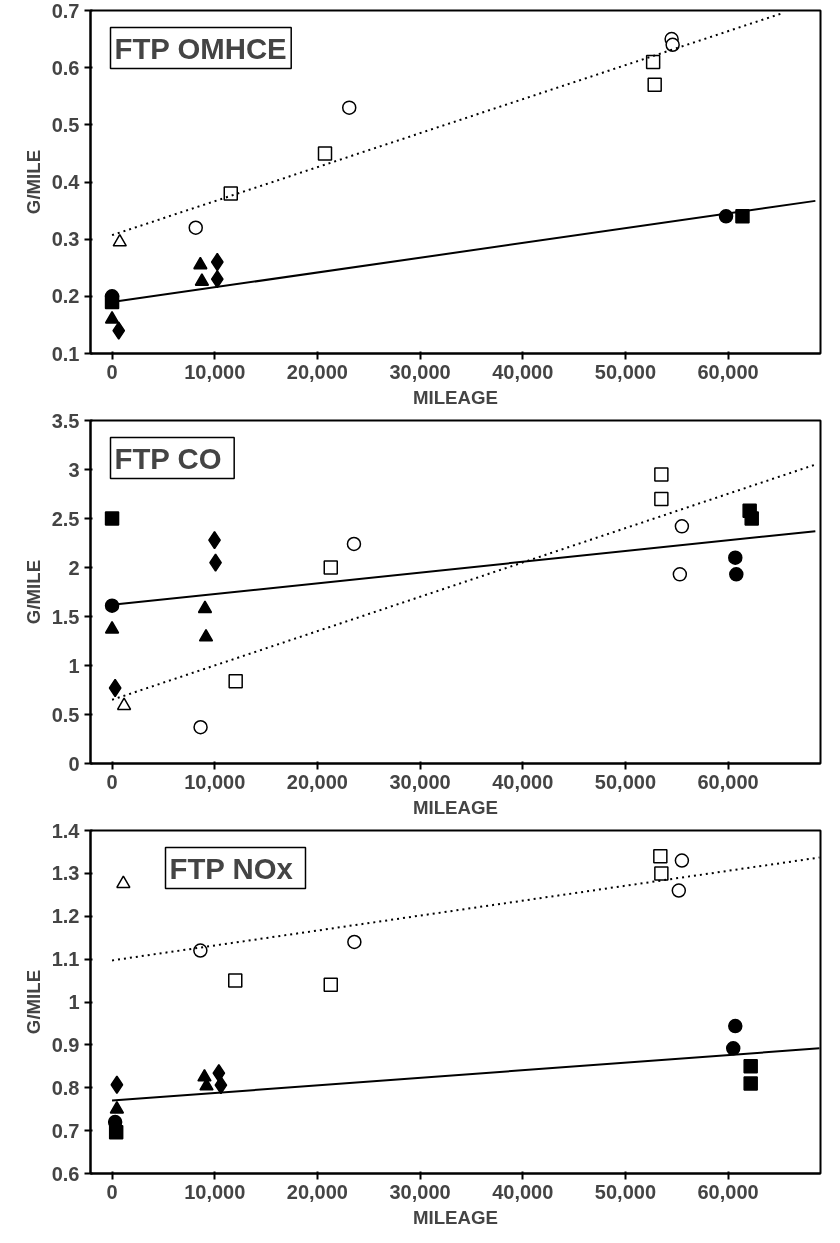 The width and height of the screenshot is (840, 1243). Describe the element at coordinates (65, 1087) in the screenshot. I see `y-tick-label: 0.8` at that location.